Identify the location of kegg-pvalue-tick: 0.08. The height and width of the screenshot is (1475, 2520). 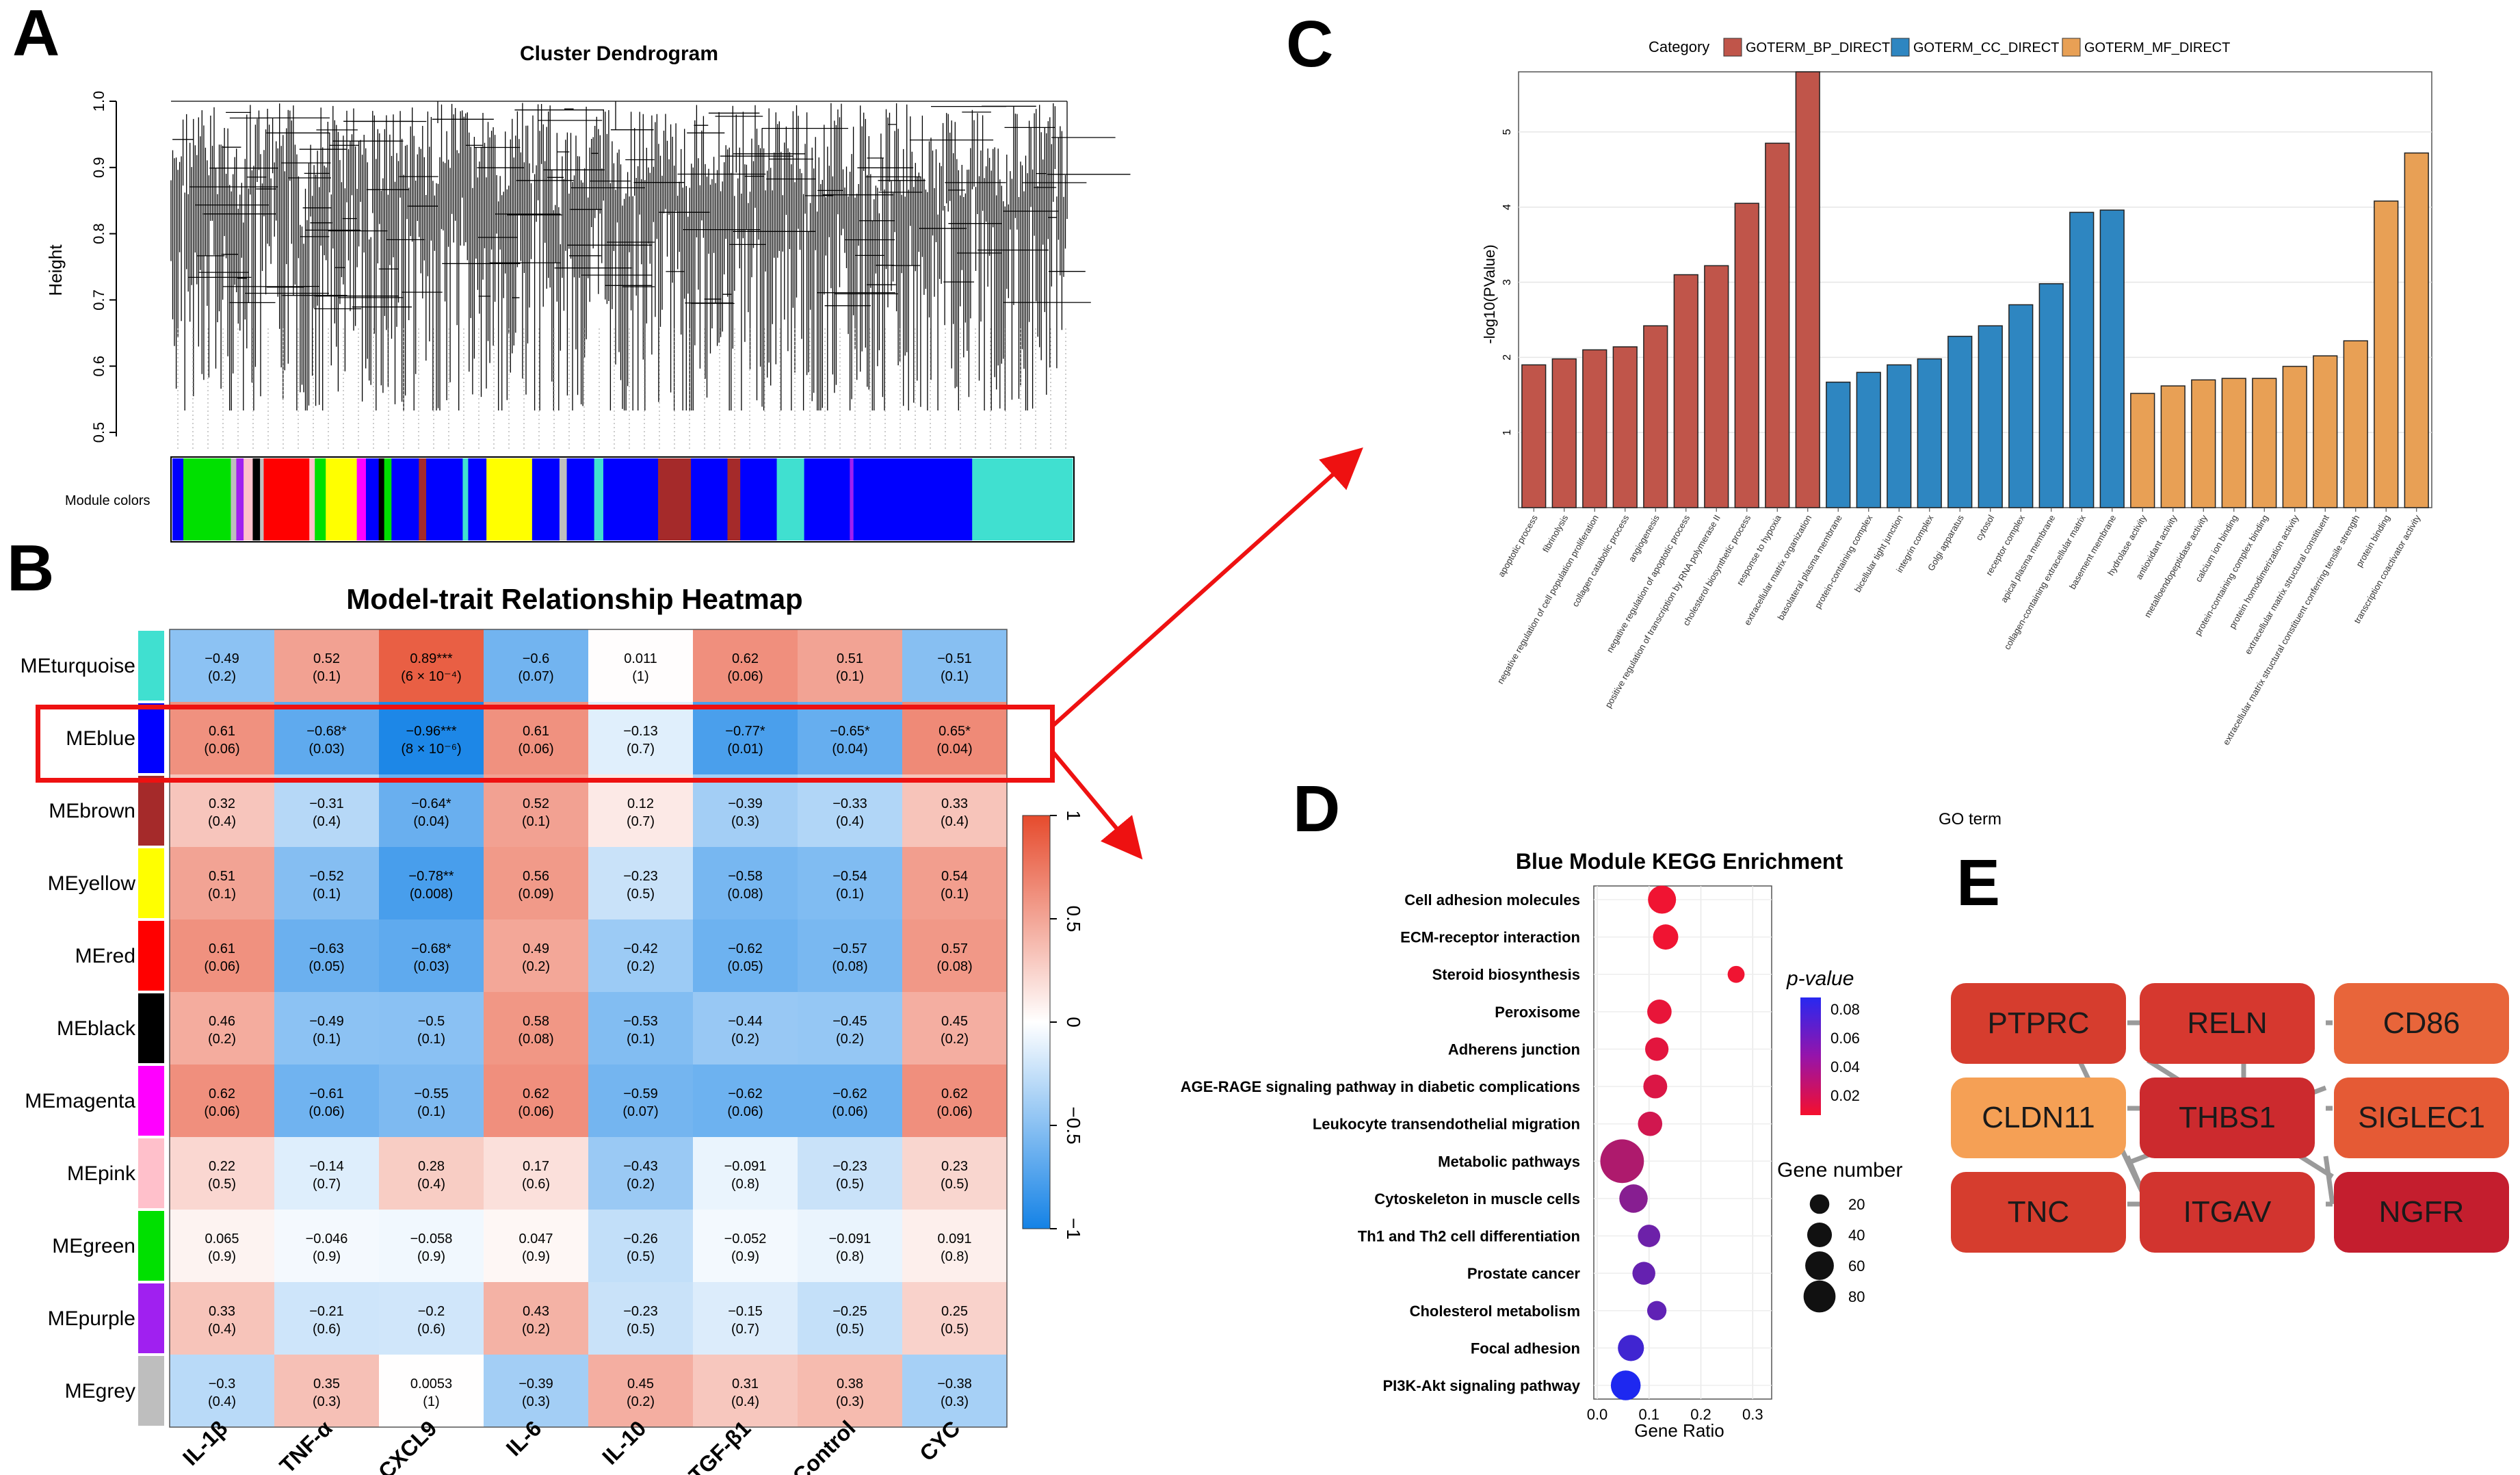
(1845, 1010).